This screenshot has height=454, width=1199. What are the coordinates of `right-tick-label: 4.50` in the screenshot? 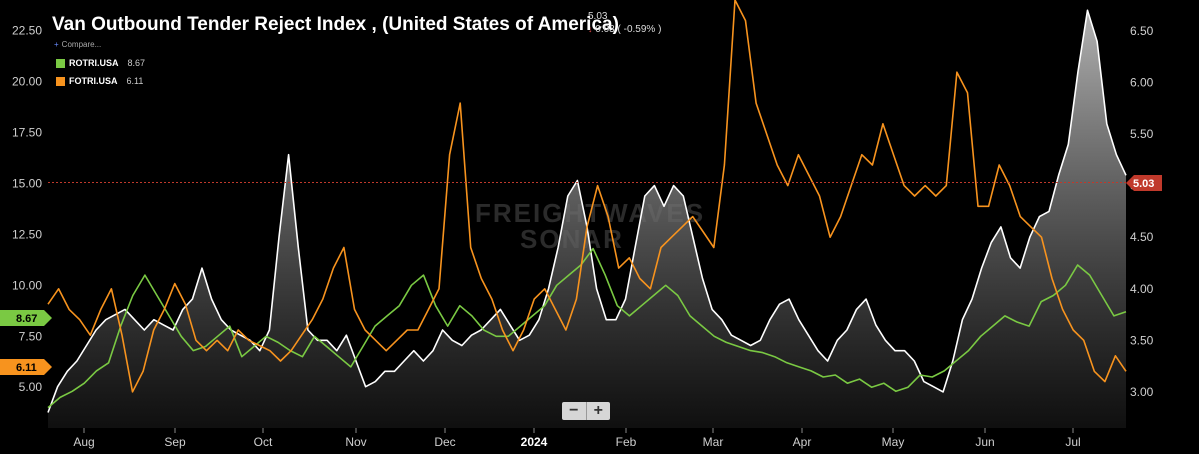 It's located at (1142, 237).